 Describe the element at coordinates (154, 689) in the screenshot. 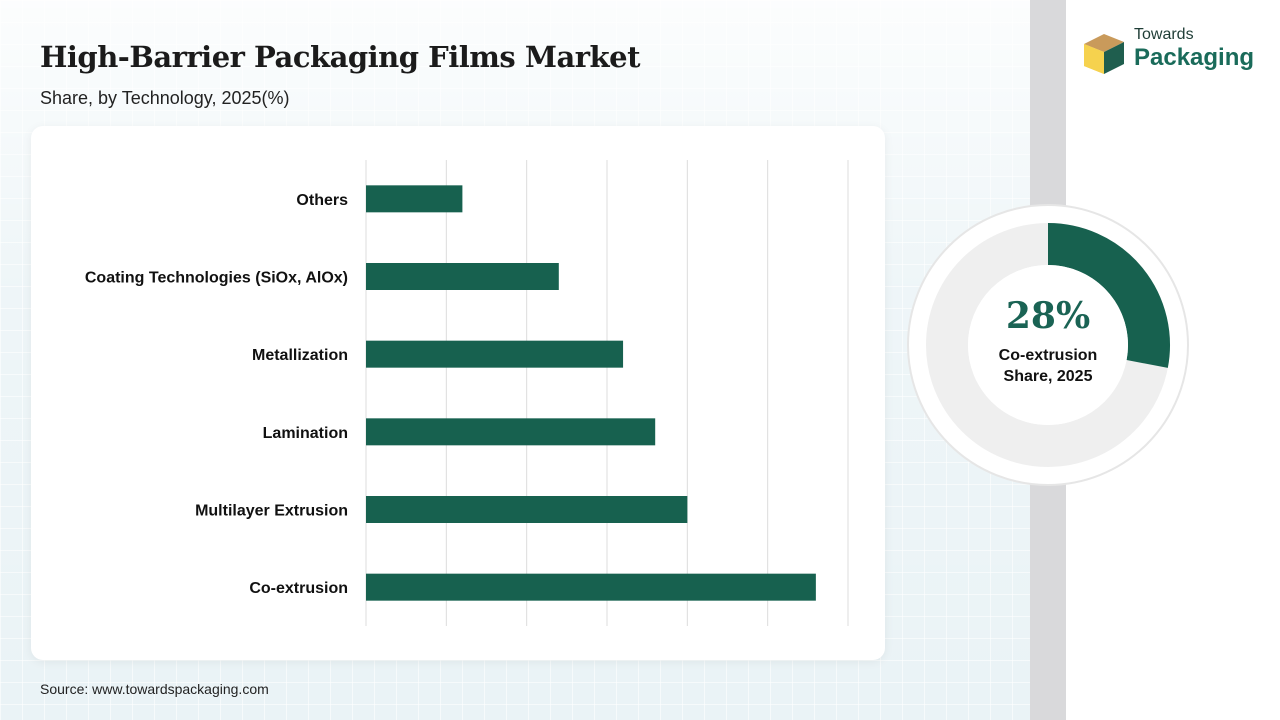

I see `source-note: Source: www.towardspackaging.com` at that location.